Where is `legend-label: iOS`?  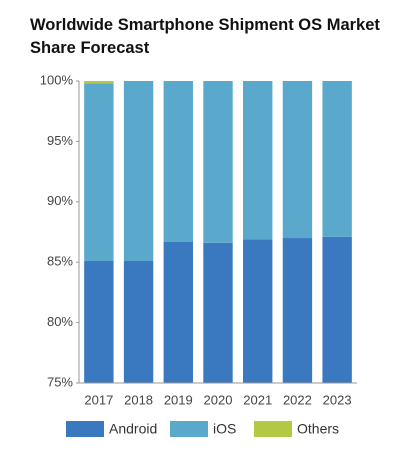 legend-label: iOS is located at coordinates (224, 429).